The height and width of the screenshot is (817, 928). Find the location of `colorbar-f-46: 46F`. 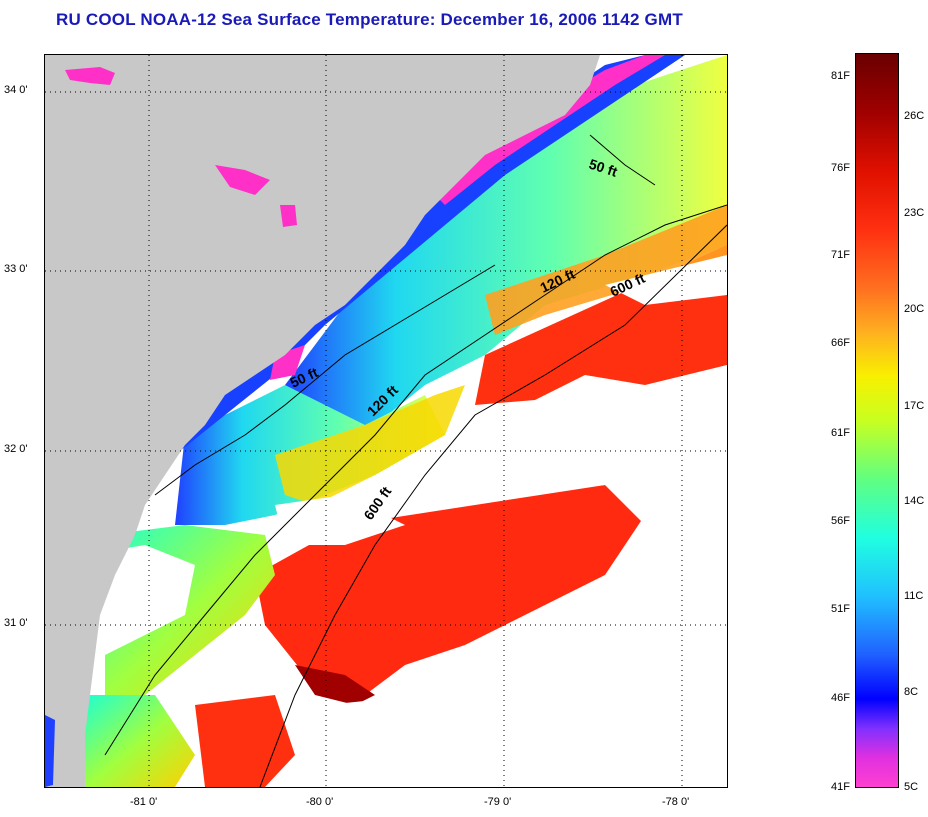

colorbar-f-46: 46F is located at coordinates (840, 698).